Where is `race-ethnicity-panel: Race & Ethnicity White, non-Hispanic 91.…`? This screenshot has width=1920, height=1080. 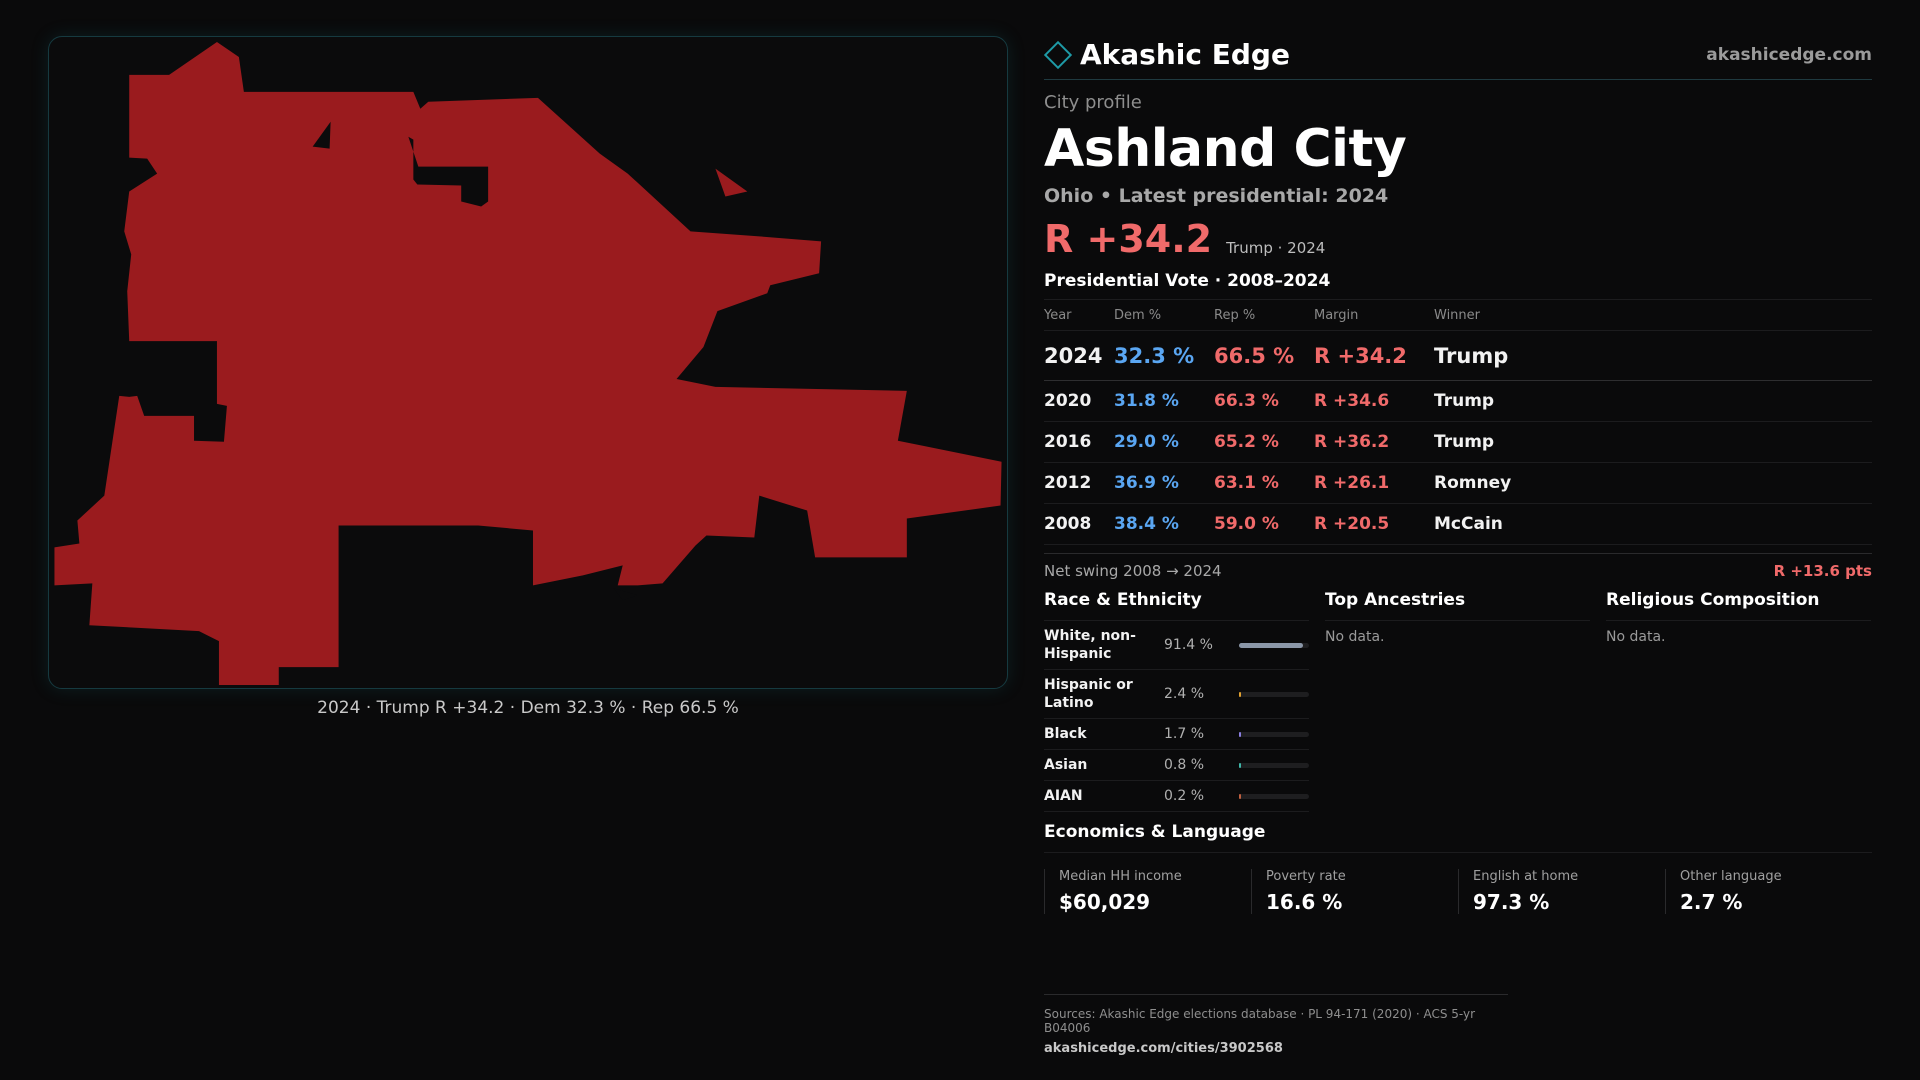 race-ethnicity-panel: Race & Ethnicity White, non-Hispanic 91.… is located at coordinates (1176, 701).